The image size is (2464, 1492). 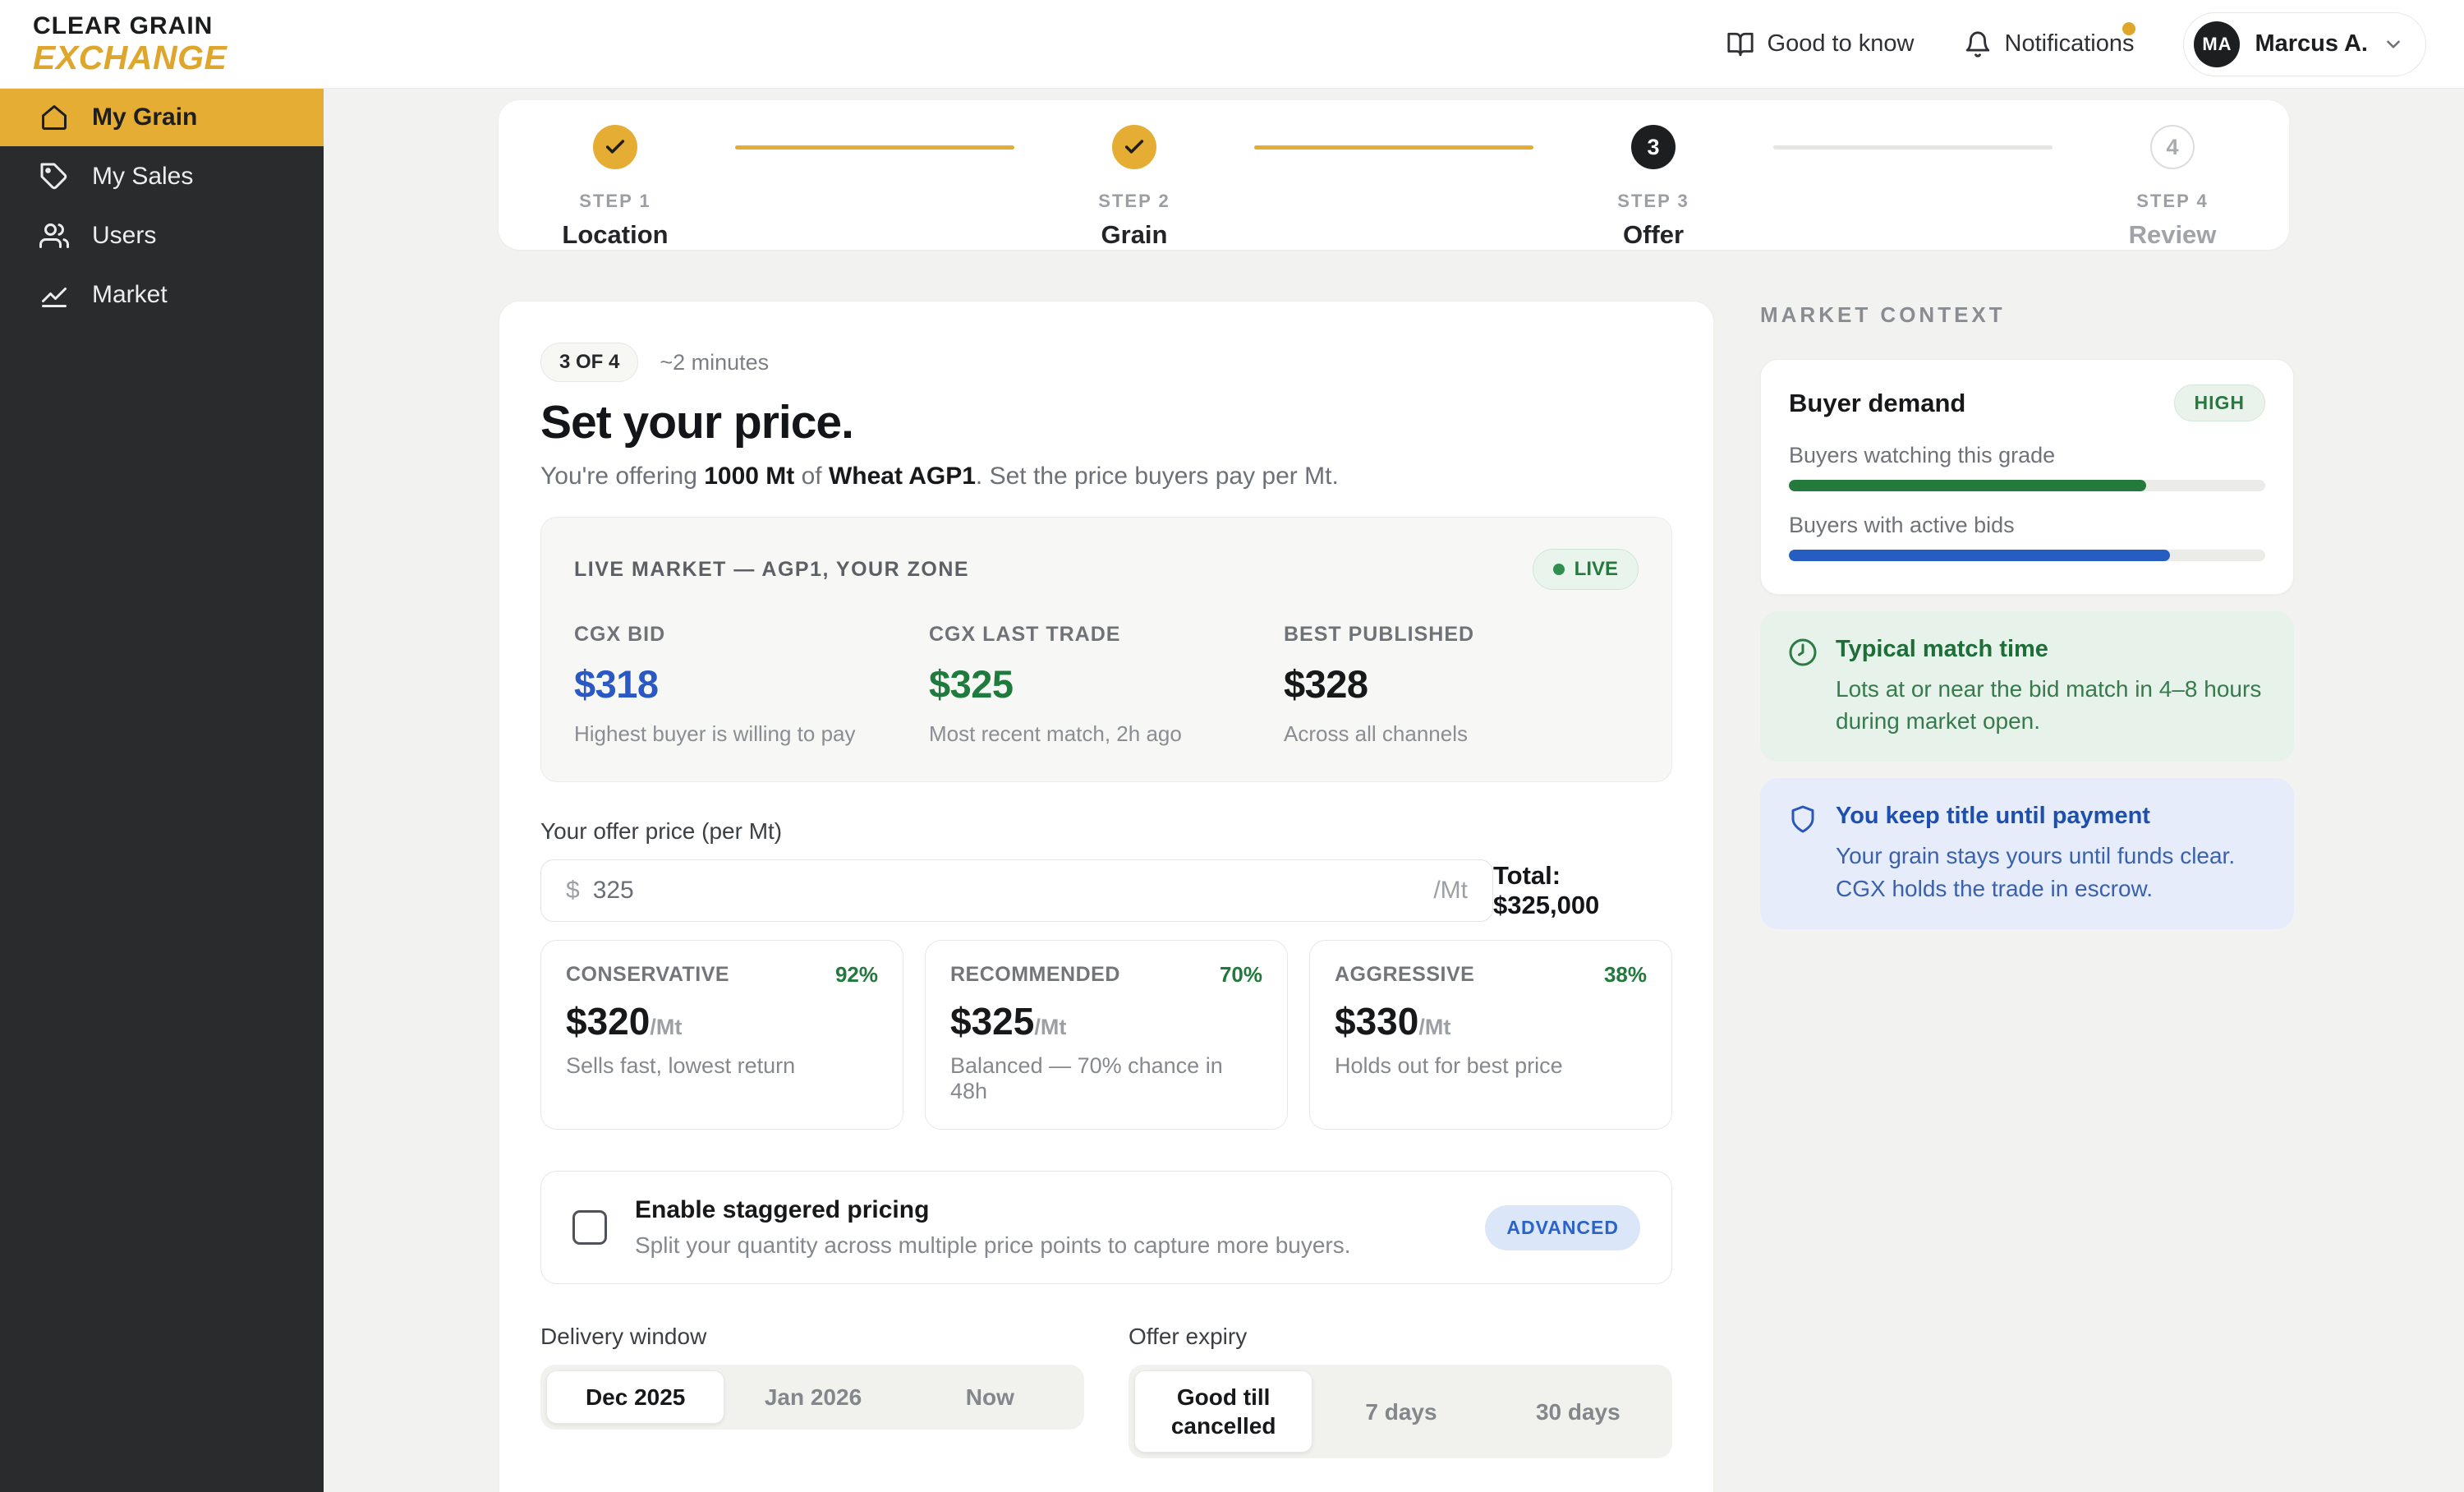 I want to click on notifications-label: Notifications, so click(x=2069, y=43).